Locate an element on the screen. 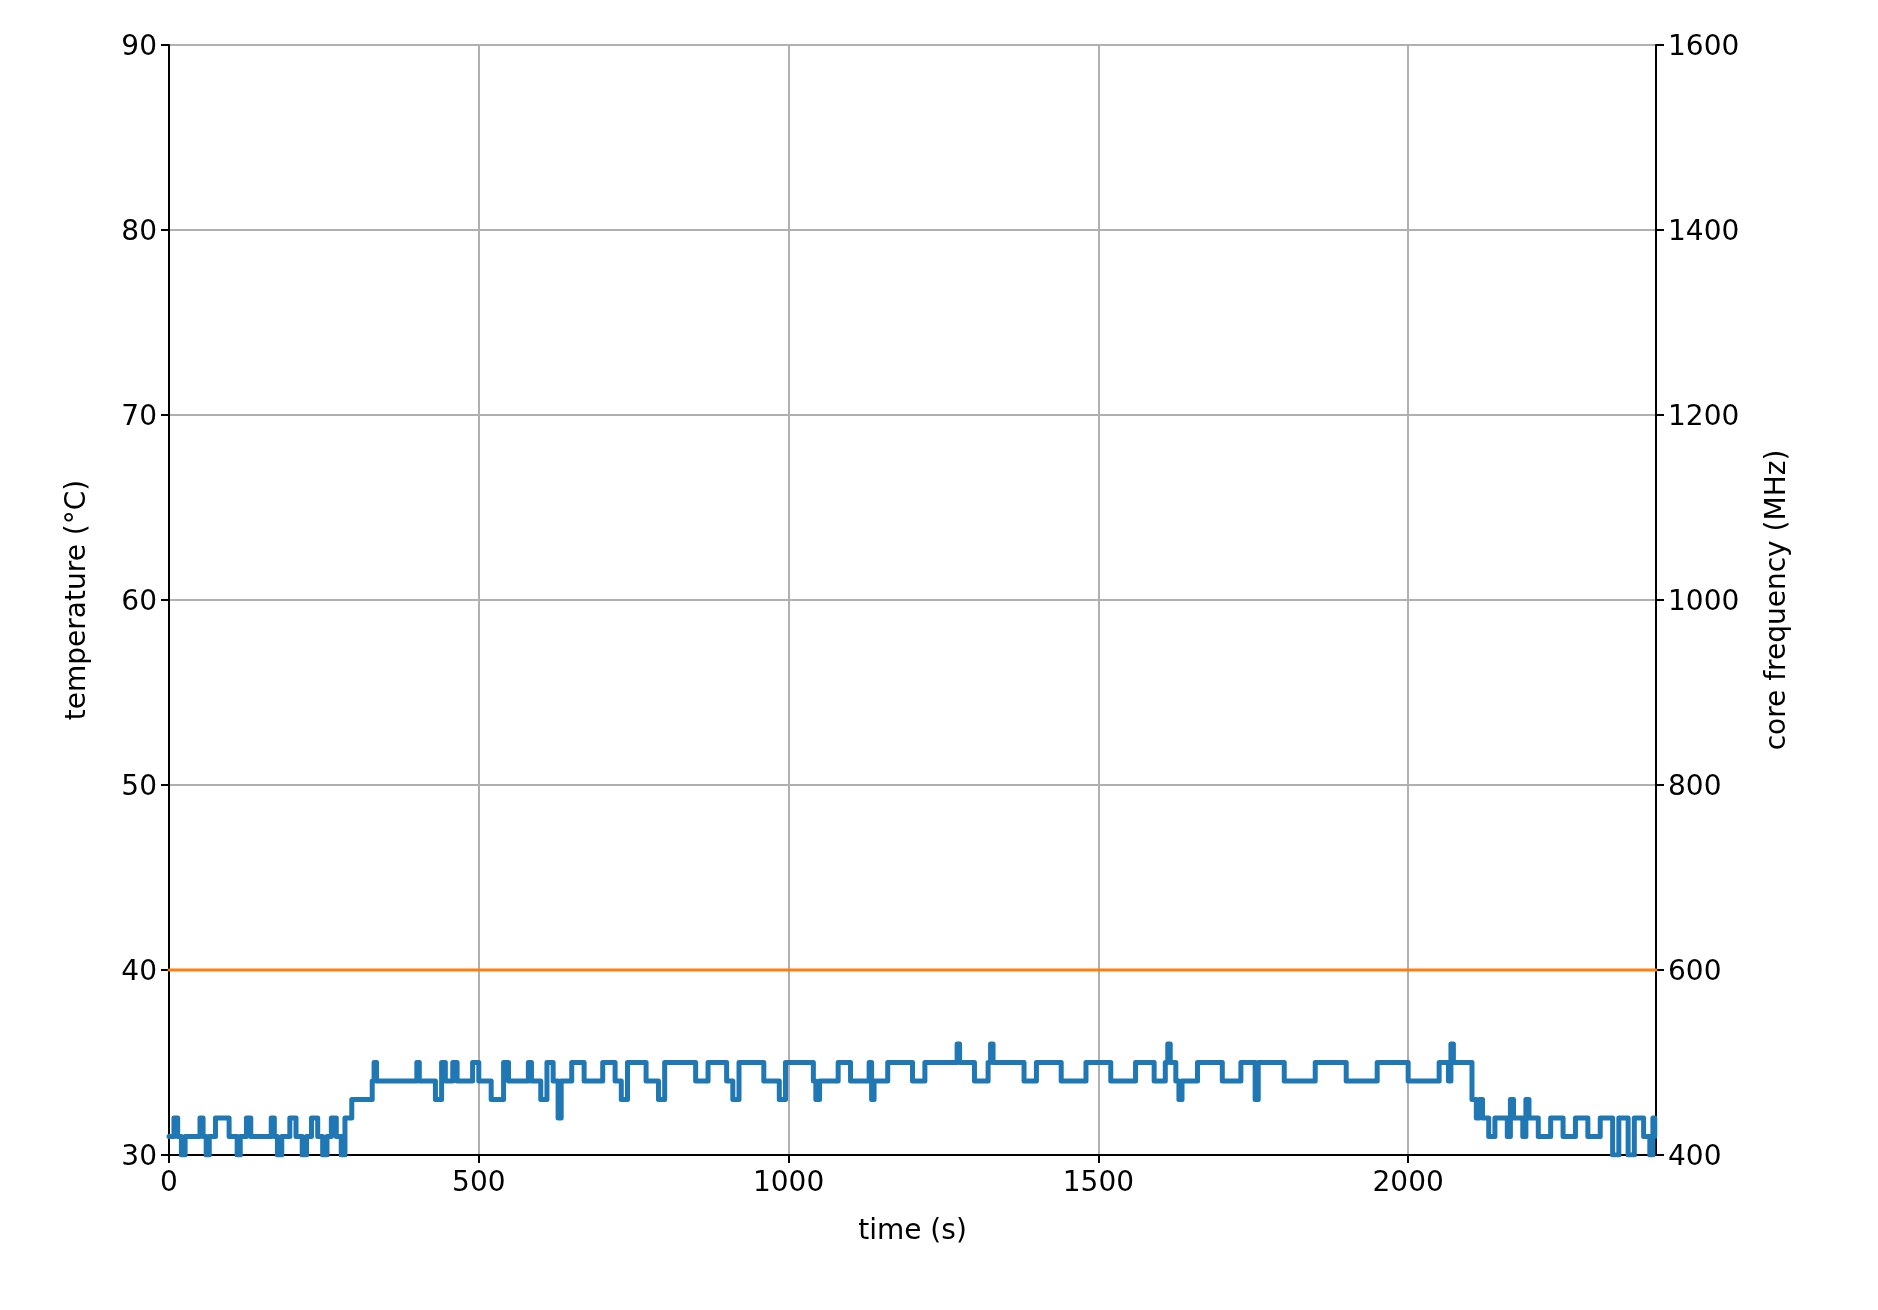 The height and width of the screenshot is (1310, 1878). y2-axis-title: core frequency (MHz) is located at coordinates (1775, 600).